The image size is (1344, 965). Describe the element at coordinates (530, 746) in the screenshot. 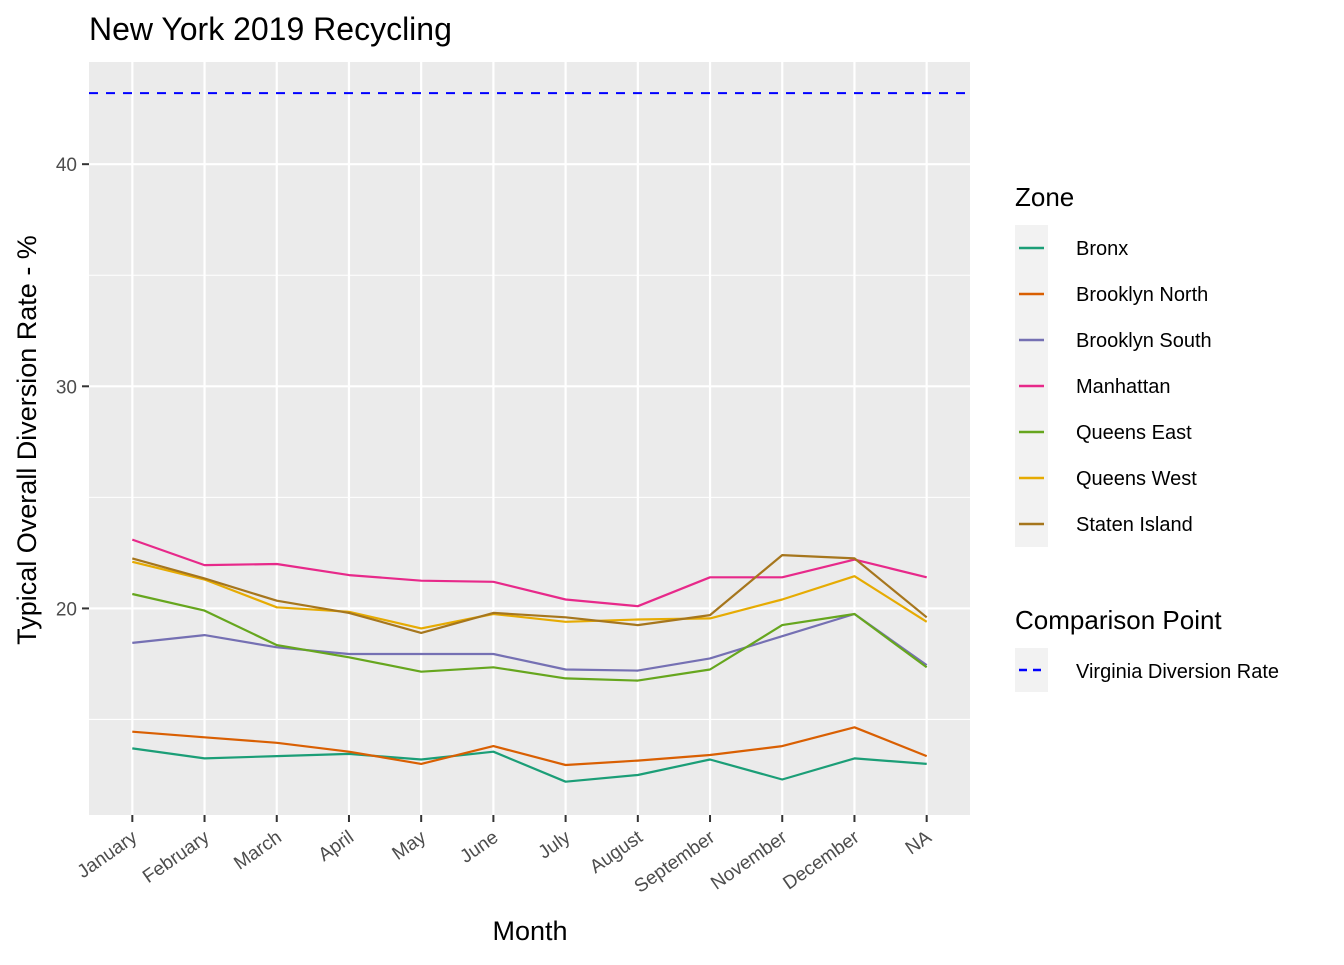

I see `series-line-brooklyn-north` at that location.